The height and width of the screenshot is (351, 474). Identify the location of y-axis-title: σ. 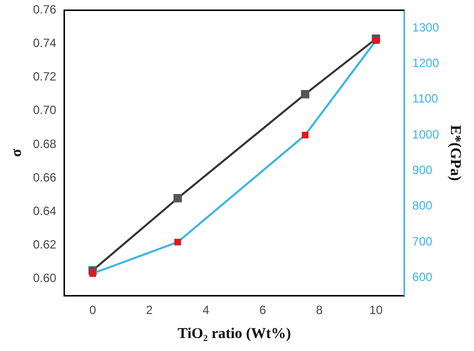
(16, 152).